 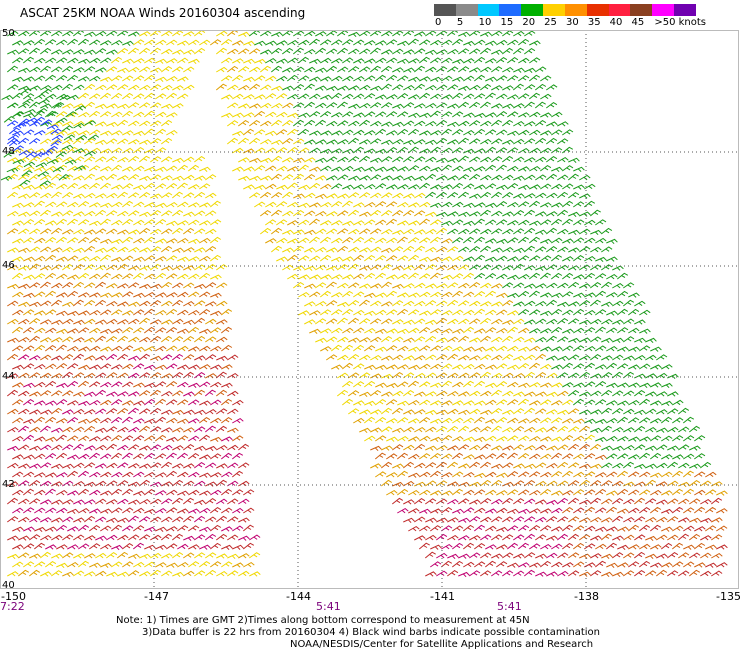 I want to click on legend-stop-label: 45, so click(x=638, y=22).